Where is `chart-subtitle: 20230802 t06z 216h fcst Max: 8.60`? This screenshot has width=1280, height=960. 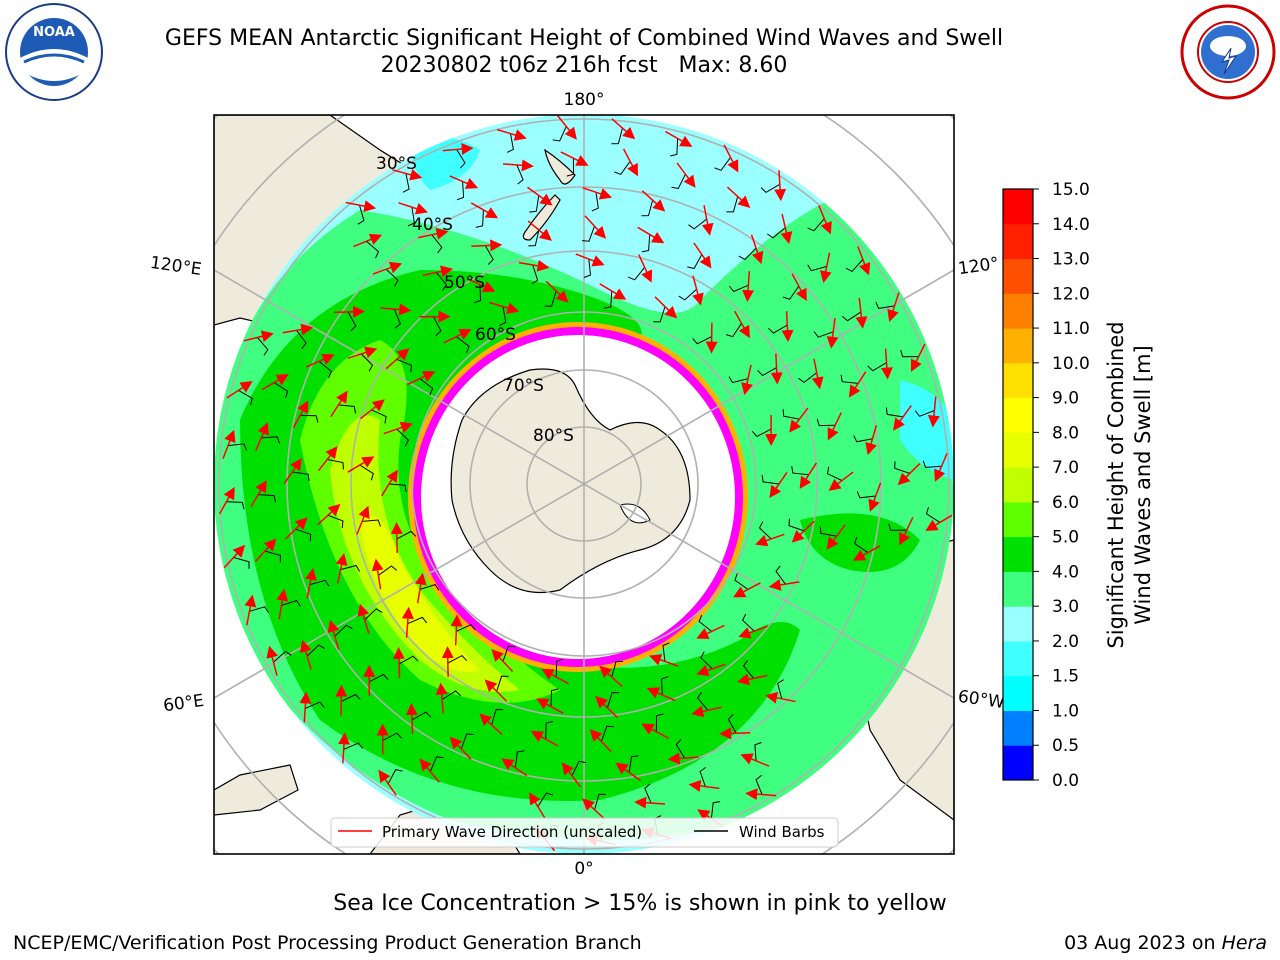
chart-subtitle: 20230802 t06z 216h fcst Max: 8.60 is located at coordinates (584, 65).